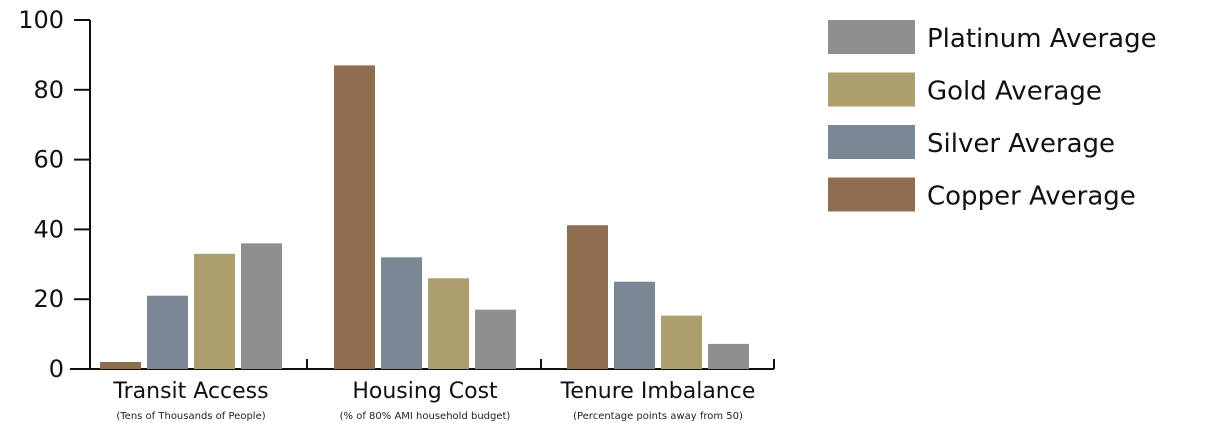 This screenshot has height=423, width=1207. What do you see at coordinates (871, 194) in the screenshot?
I see `legend-swatch-copper-average` at bounding box center [871, 194].